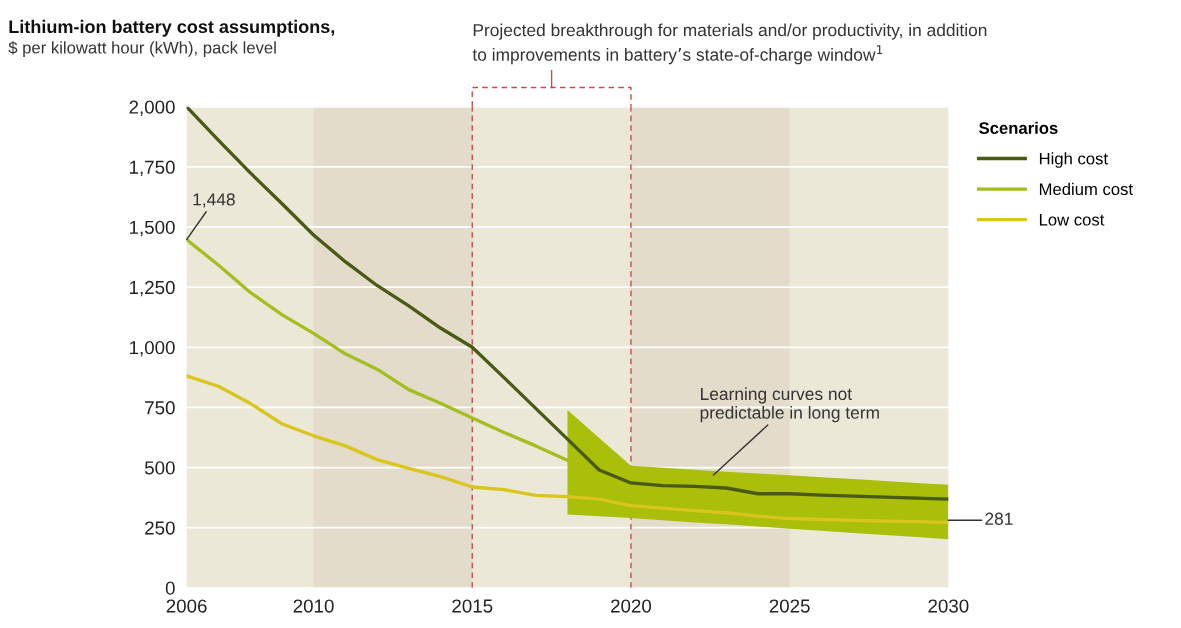  What do you see at coordinates (152, 348) in the screenshot?
I see `y-tick-label: 1,000` at bounding box center [152, 348].